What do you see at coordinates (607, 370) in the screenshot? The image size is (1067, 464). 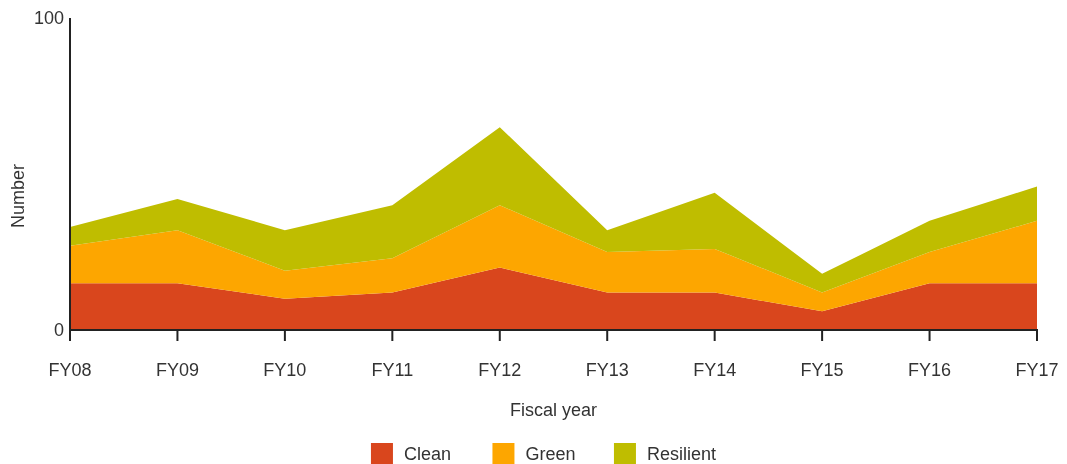 I see `x-tick-label: FY13` at bounding box center [607, 370].